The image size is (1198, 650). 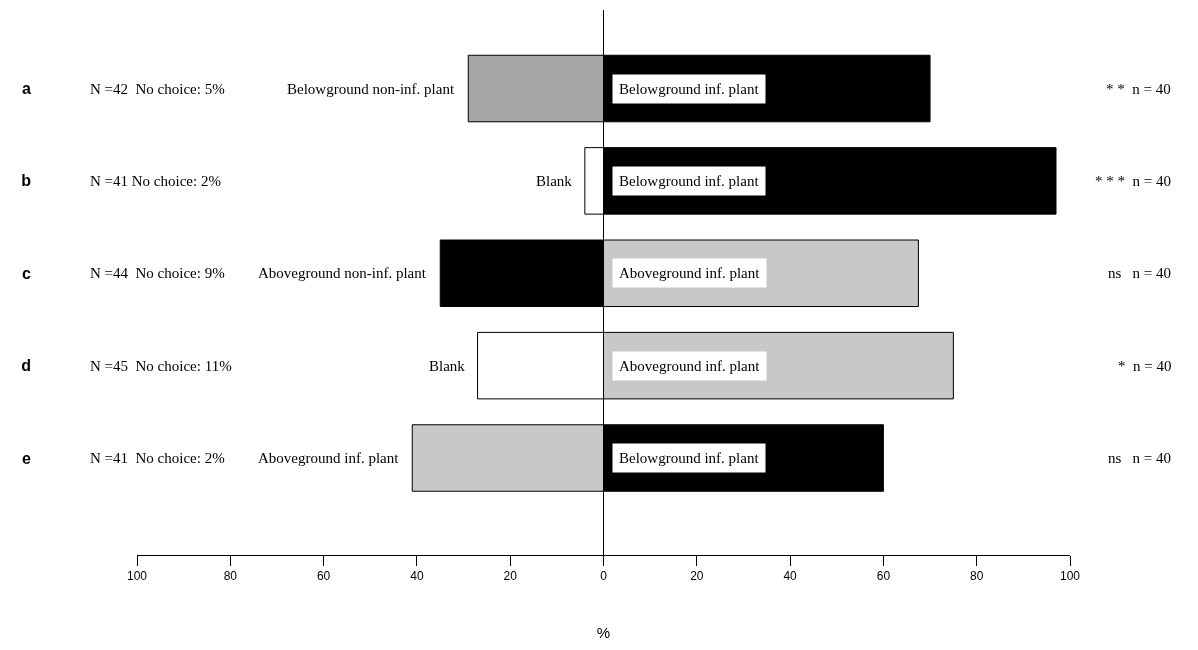 I want to click on y-tick-label: d, so click(x=26, y=366).